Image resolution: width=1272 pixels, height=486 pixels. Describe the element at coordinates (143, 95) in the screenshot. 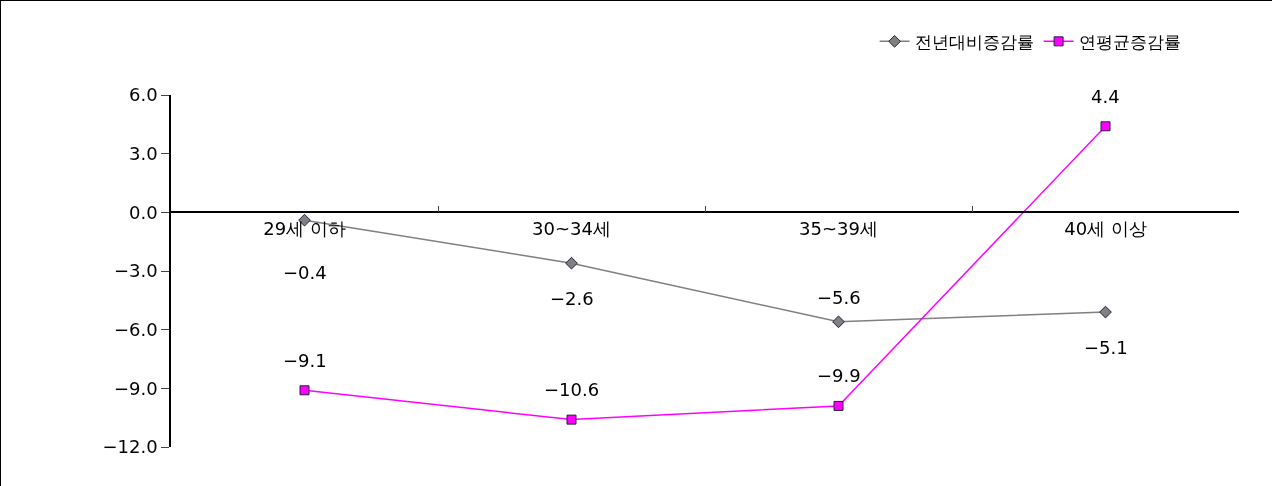

I see `y-tick-label: 6.0` at that location.